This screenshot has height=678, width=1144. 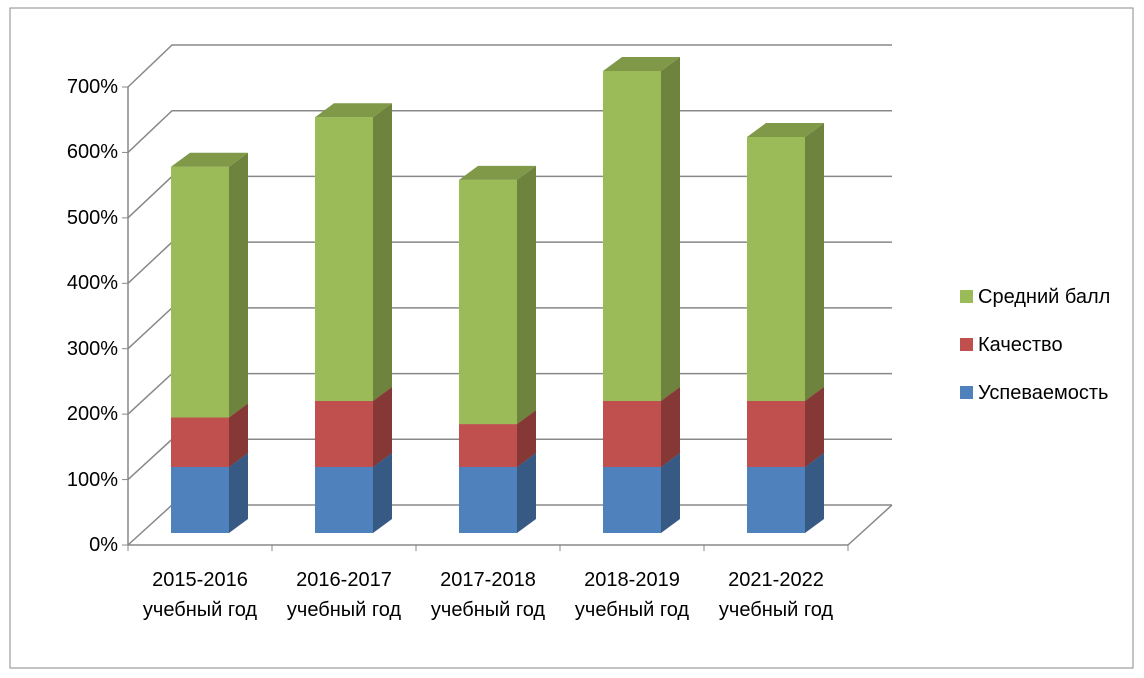 What do you see at coordinates (509, 66) in the screenshot?
I see `grid-line` at bounding box center [509, 66].